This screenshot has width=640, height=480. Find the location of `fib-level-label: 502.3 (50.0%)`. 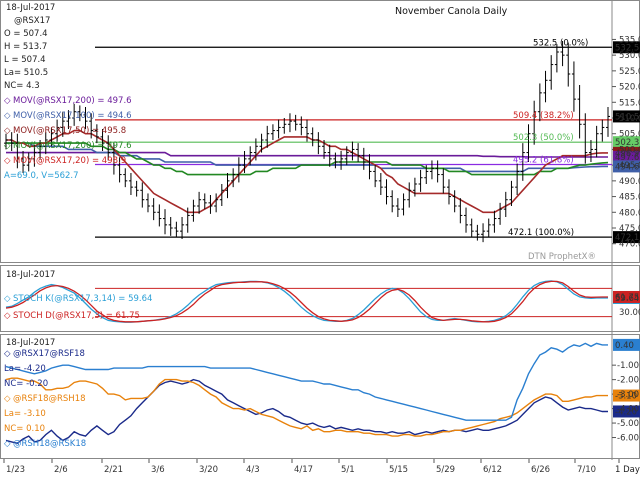

fib-level-label: 502.3 (50.0%) is located at coordinates (543, 138).